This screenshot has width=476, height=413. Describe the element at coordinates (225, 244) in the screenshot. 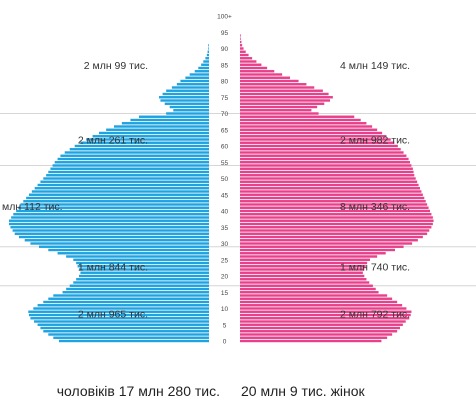

I see `age-tick-label: 30` at that location.